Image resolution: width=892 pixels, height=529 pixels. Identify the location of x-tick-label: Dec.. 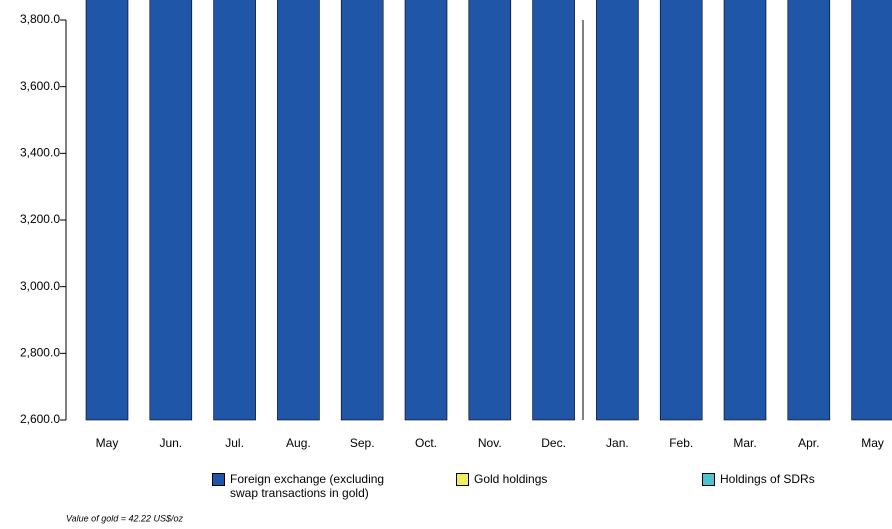
(553, 443).